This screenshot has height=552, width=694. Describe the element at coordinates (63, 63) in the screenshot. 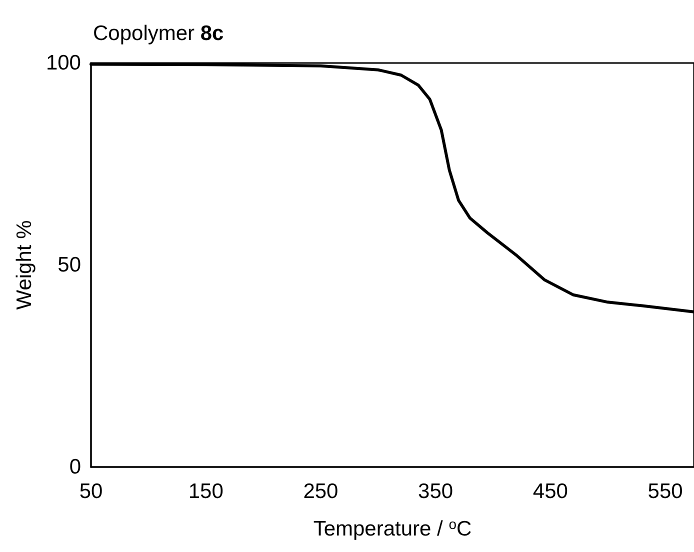

I see `y-tick-label: 100` at that location.